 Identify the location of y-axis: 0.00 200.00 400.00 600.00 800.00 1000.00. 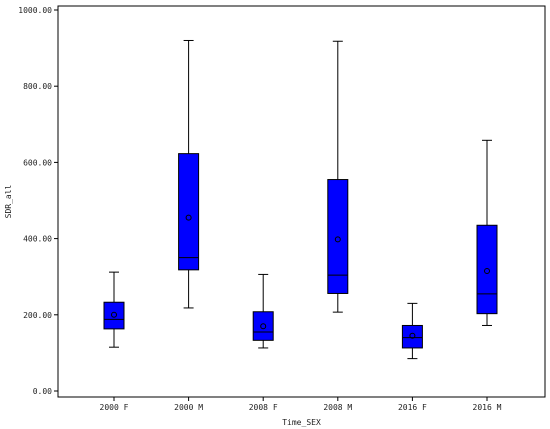
(38, 201).